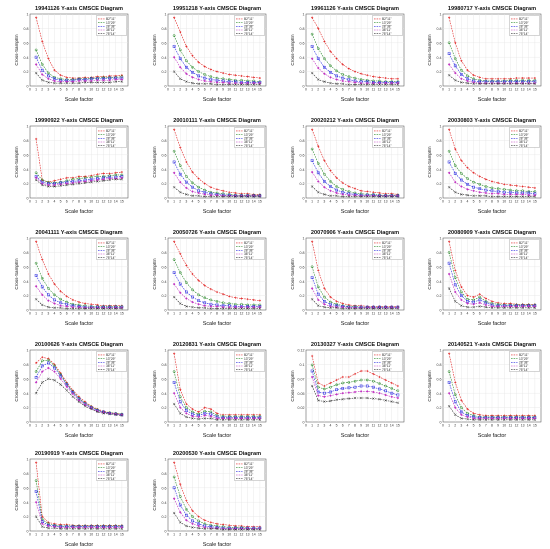 This screenshot has width=550, height=549. Describe the element at coordinates (492, 90) in the screenshot. I see `x-tick-label: 8` at that location.